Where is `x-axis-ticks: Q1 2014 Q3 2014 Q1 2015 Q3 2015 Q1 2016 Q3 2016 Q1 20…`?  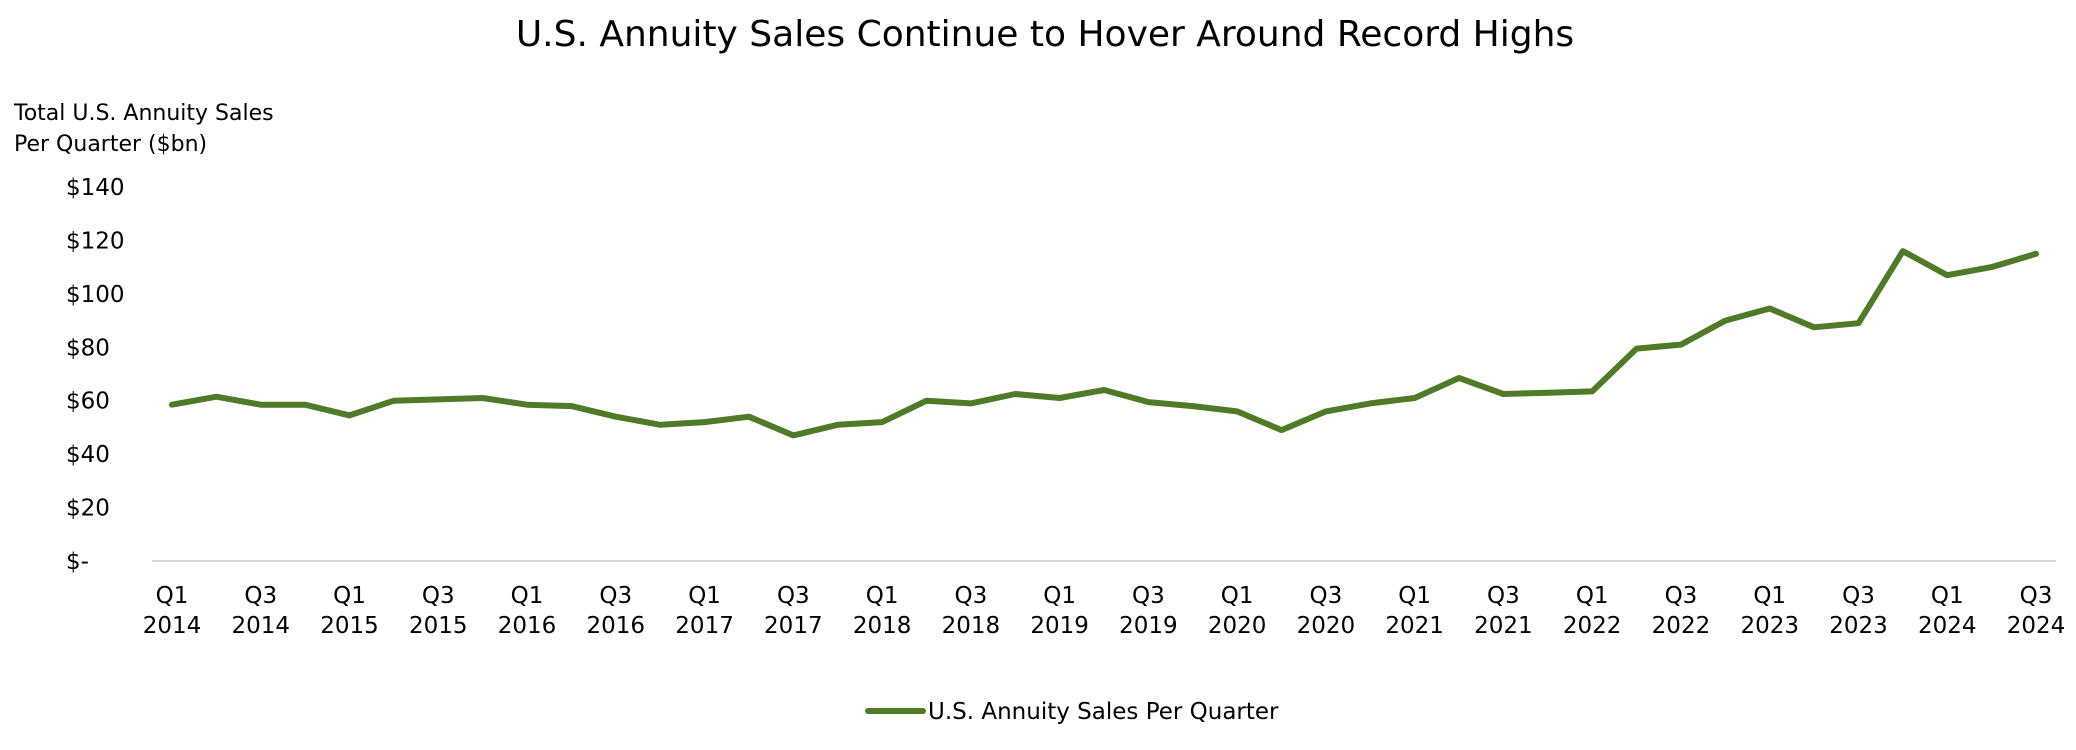
x-axis-ticks: Q1 2014 Q3 2014 Q1 2015 Q3 2015 Q1 2016 Q3 2016 Q1 20… is located at coordinates (1104, 611).